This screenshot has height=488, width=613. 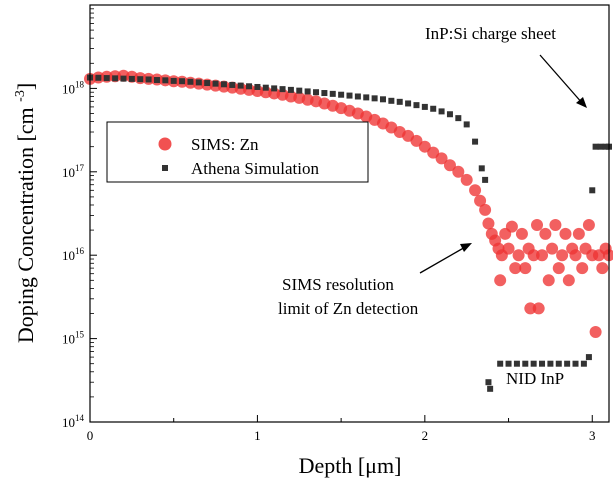 I want to click on x-tick-label: 1, so click(x=257, y=435).